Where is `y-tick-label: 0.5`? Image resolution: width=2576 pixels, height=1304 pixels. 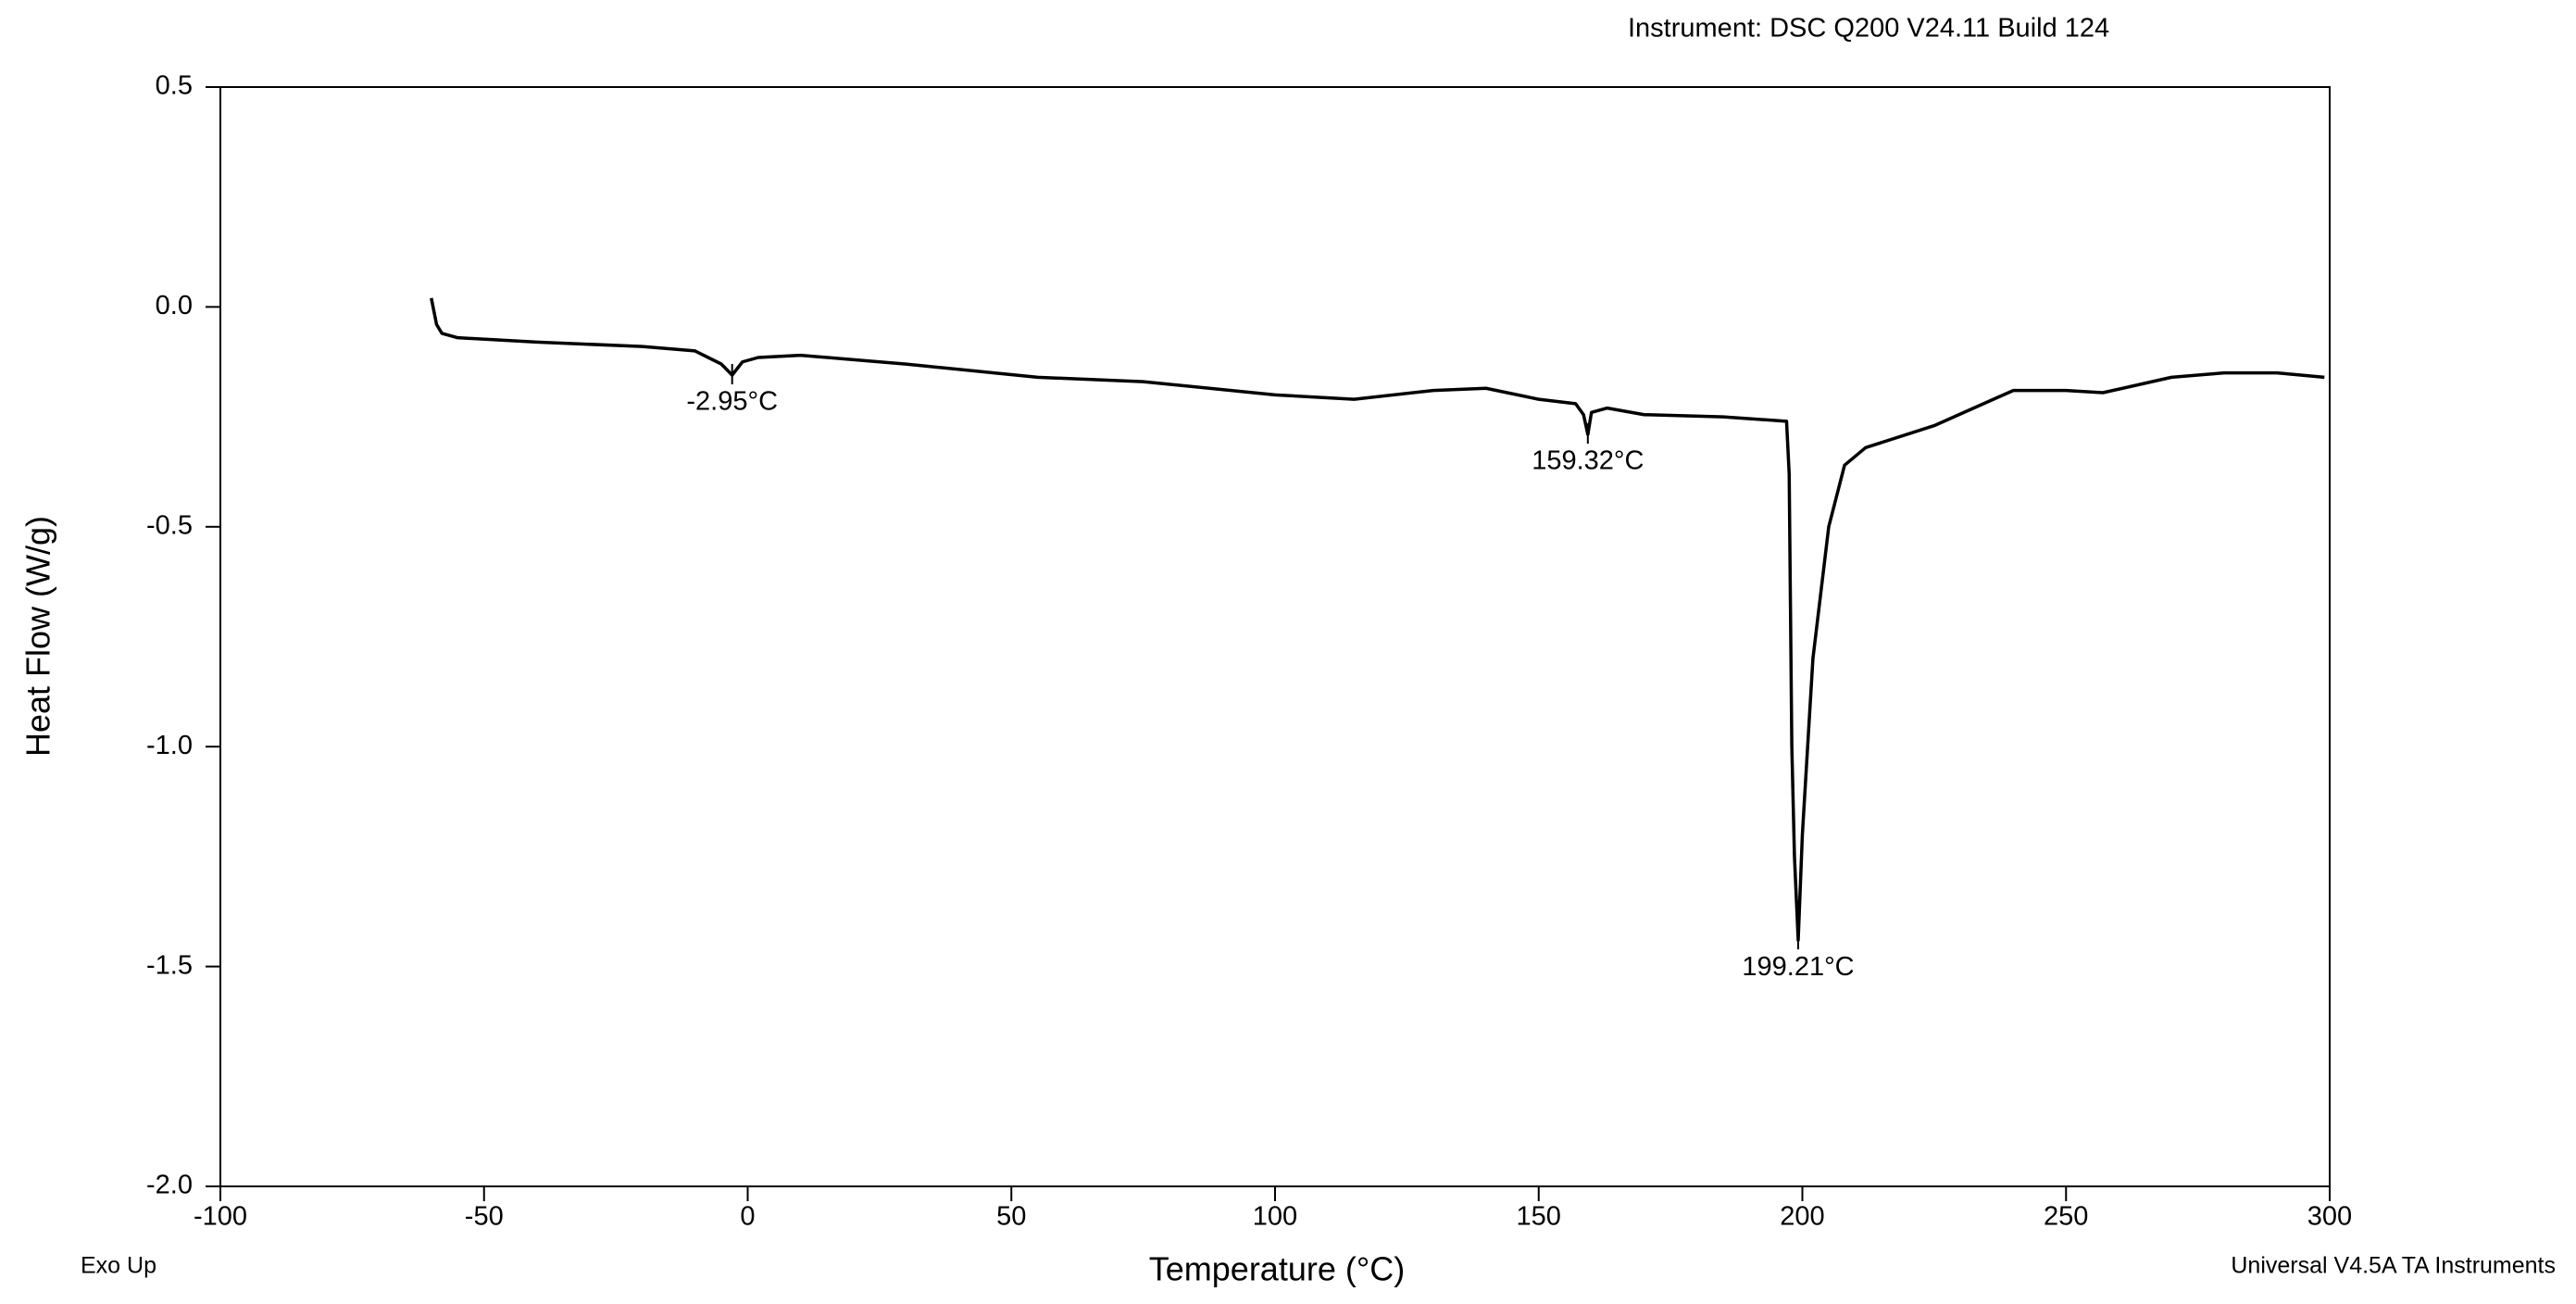 y-tick-label: 0.5 is located at coordinates (174, 86).